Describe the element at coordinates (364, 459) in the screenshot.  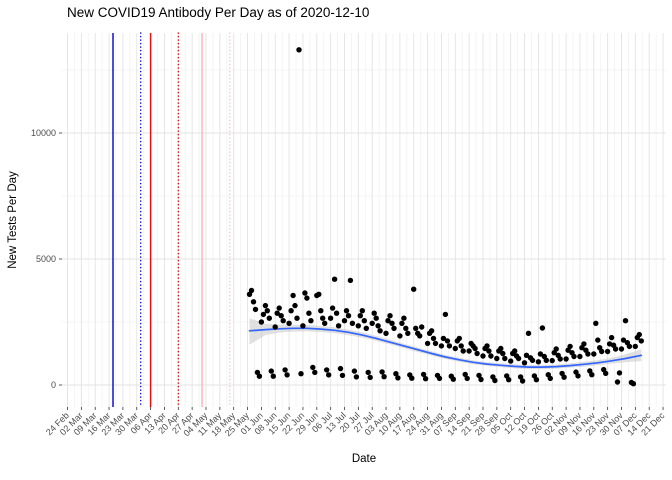
I see `x-axis-title: Date` at that location.